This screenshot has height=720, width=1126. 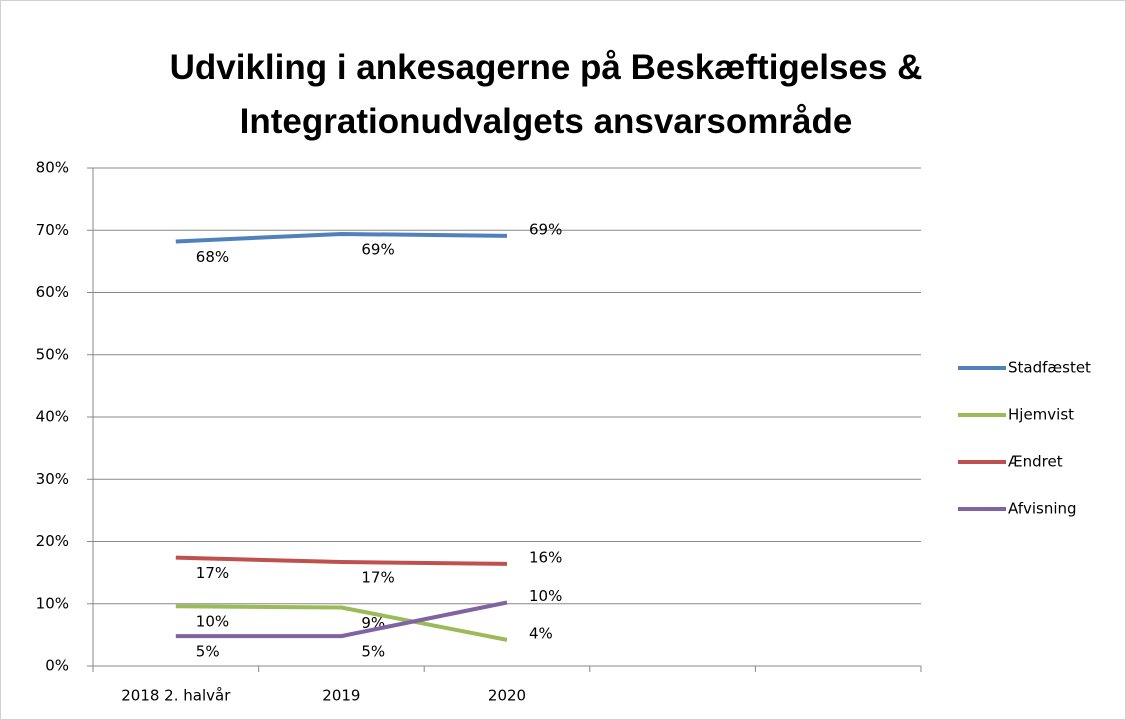 I want to click on x-tick-label: 2019, so click(x=341, y=696).